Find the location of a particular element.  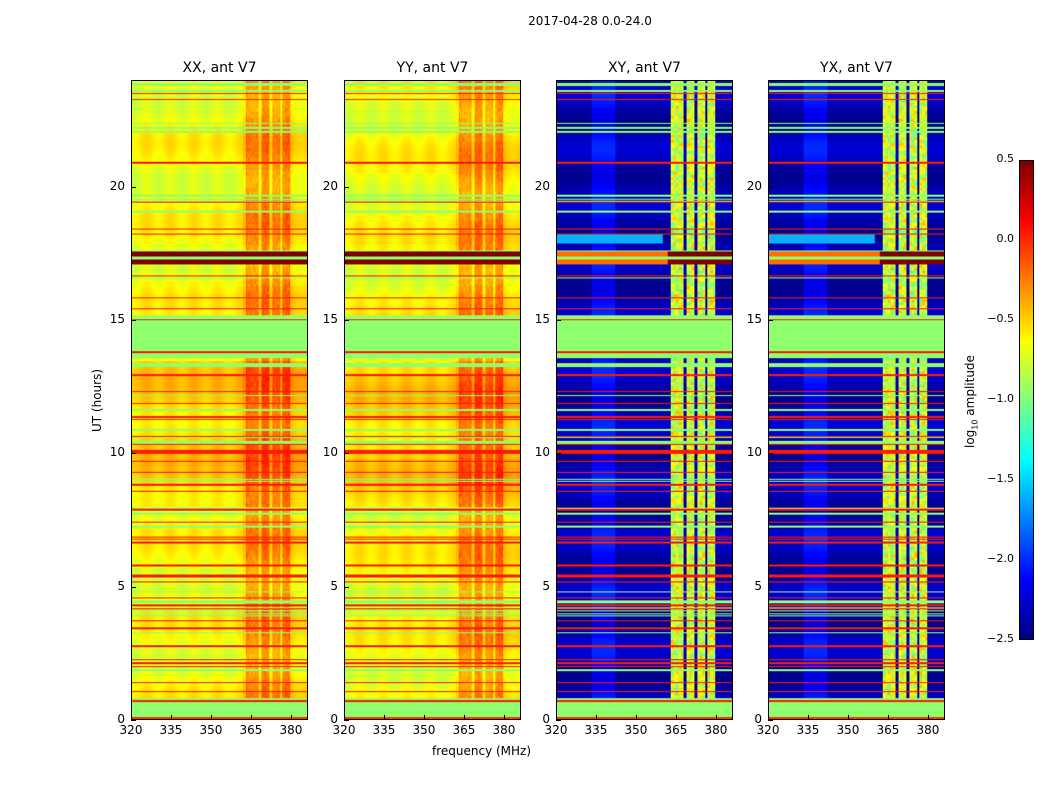

colorbar-label: log10 amplitude is located at coordinates (971, 401).